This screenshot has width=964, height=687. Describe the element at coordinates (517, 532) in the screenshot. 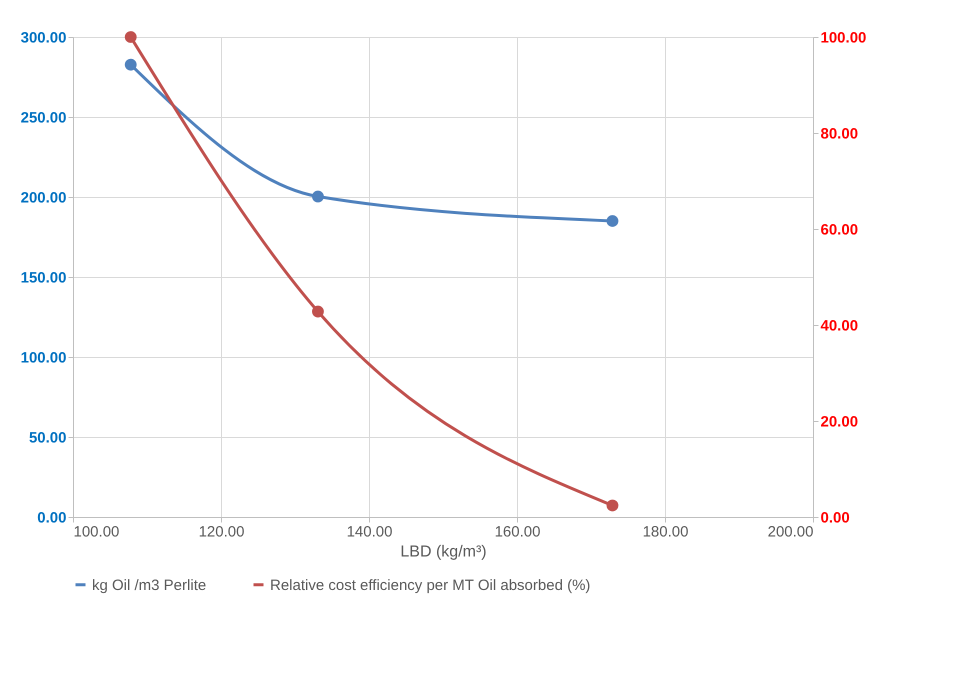

I see `x-tick-label: 160.00` at that location.